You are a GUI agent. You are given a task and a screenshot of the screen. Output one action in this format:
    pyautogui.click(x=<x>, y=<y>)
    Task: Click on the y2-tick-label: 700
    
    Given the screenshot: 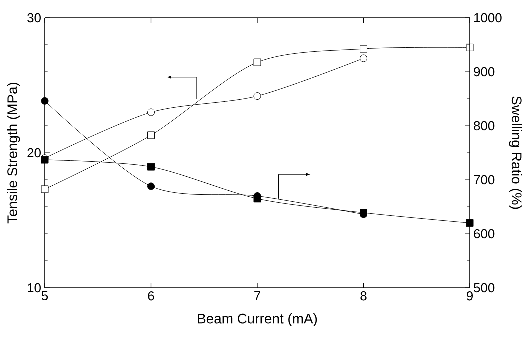 What is the action you would take?
    pyautogui.click(x=484, y=180)
    